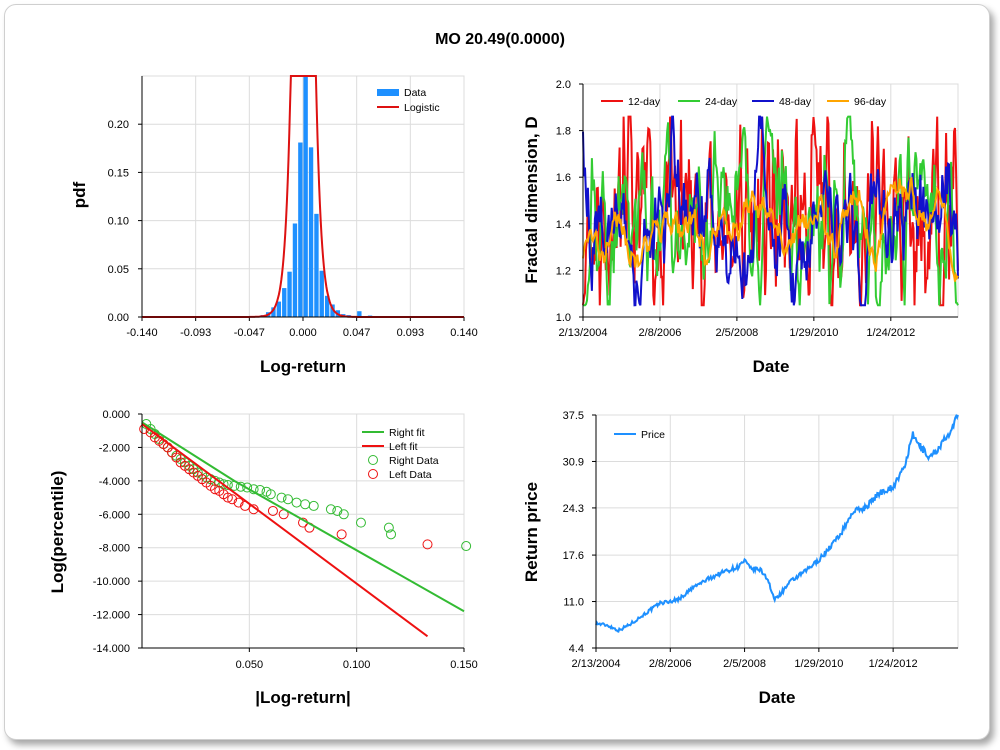  I want to click on y-tick-label: 1.2, so click(563, 271).